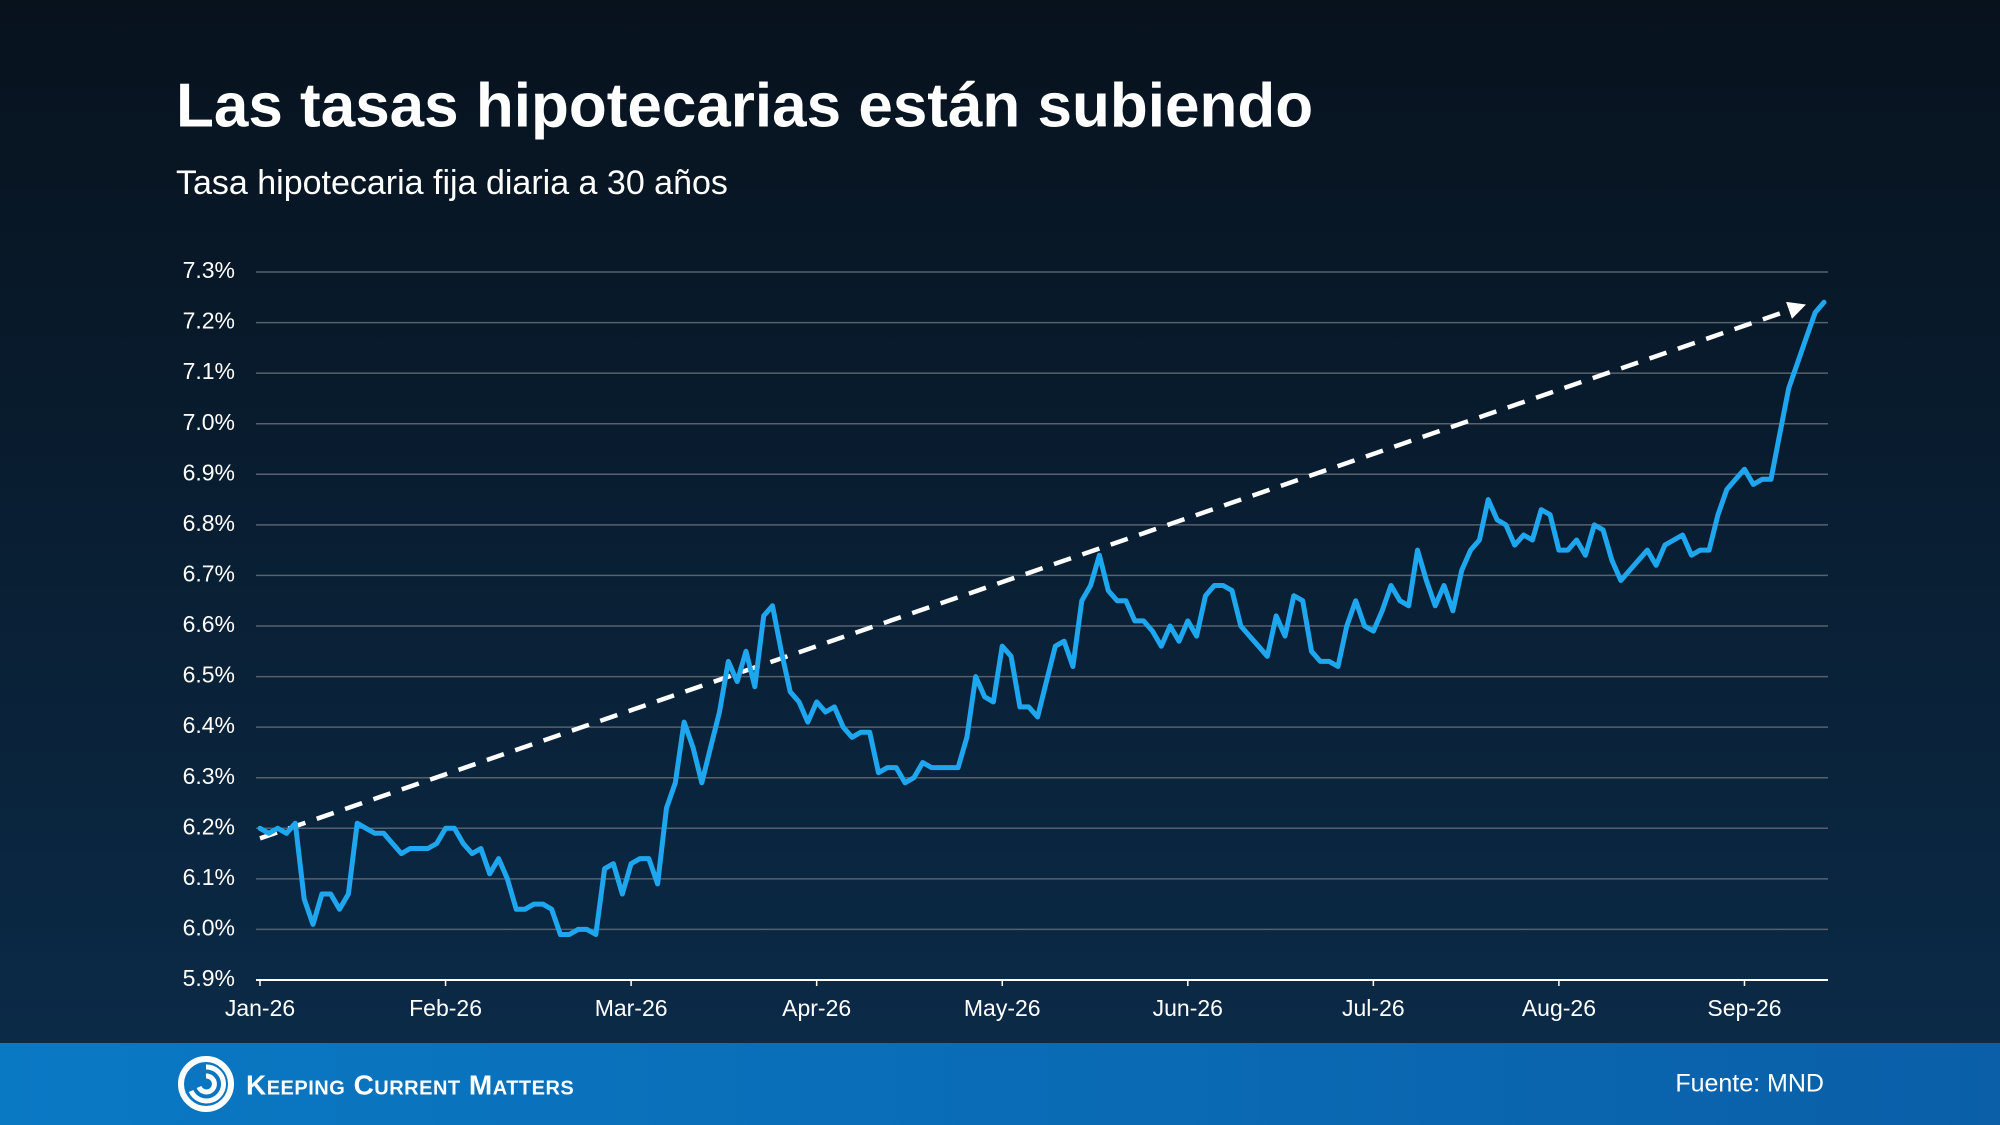  Describe the element at coordinates (445, 1008) in the screenshot. I see `x-tick-label: Feb-26` at that location.